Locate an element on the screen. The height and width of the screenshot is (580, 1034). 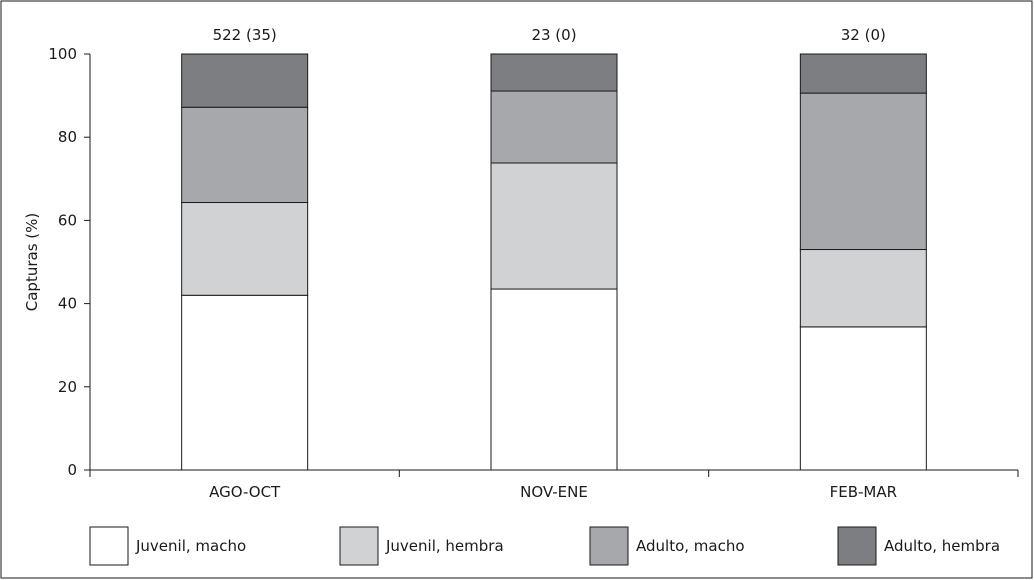
bar-top-labels: 522 (35) 23 (0) 32 (0) is located at coordinates (549, 35).